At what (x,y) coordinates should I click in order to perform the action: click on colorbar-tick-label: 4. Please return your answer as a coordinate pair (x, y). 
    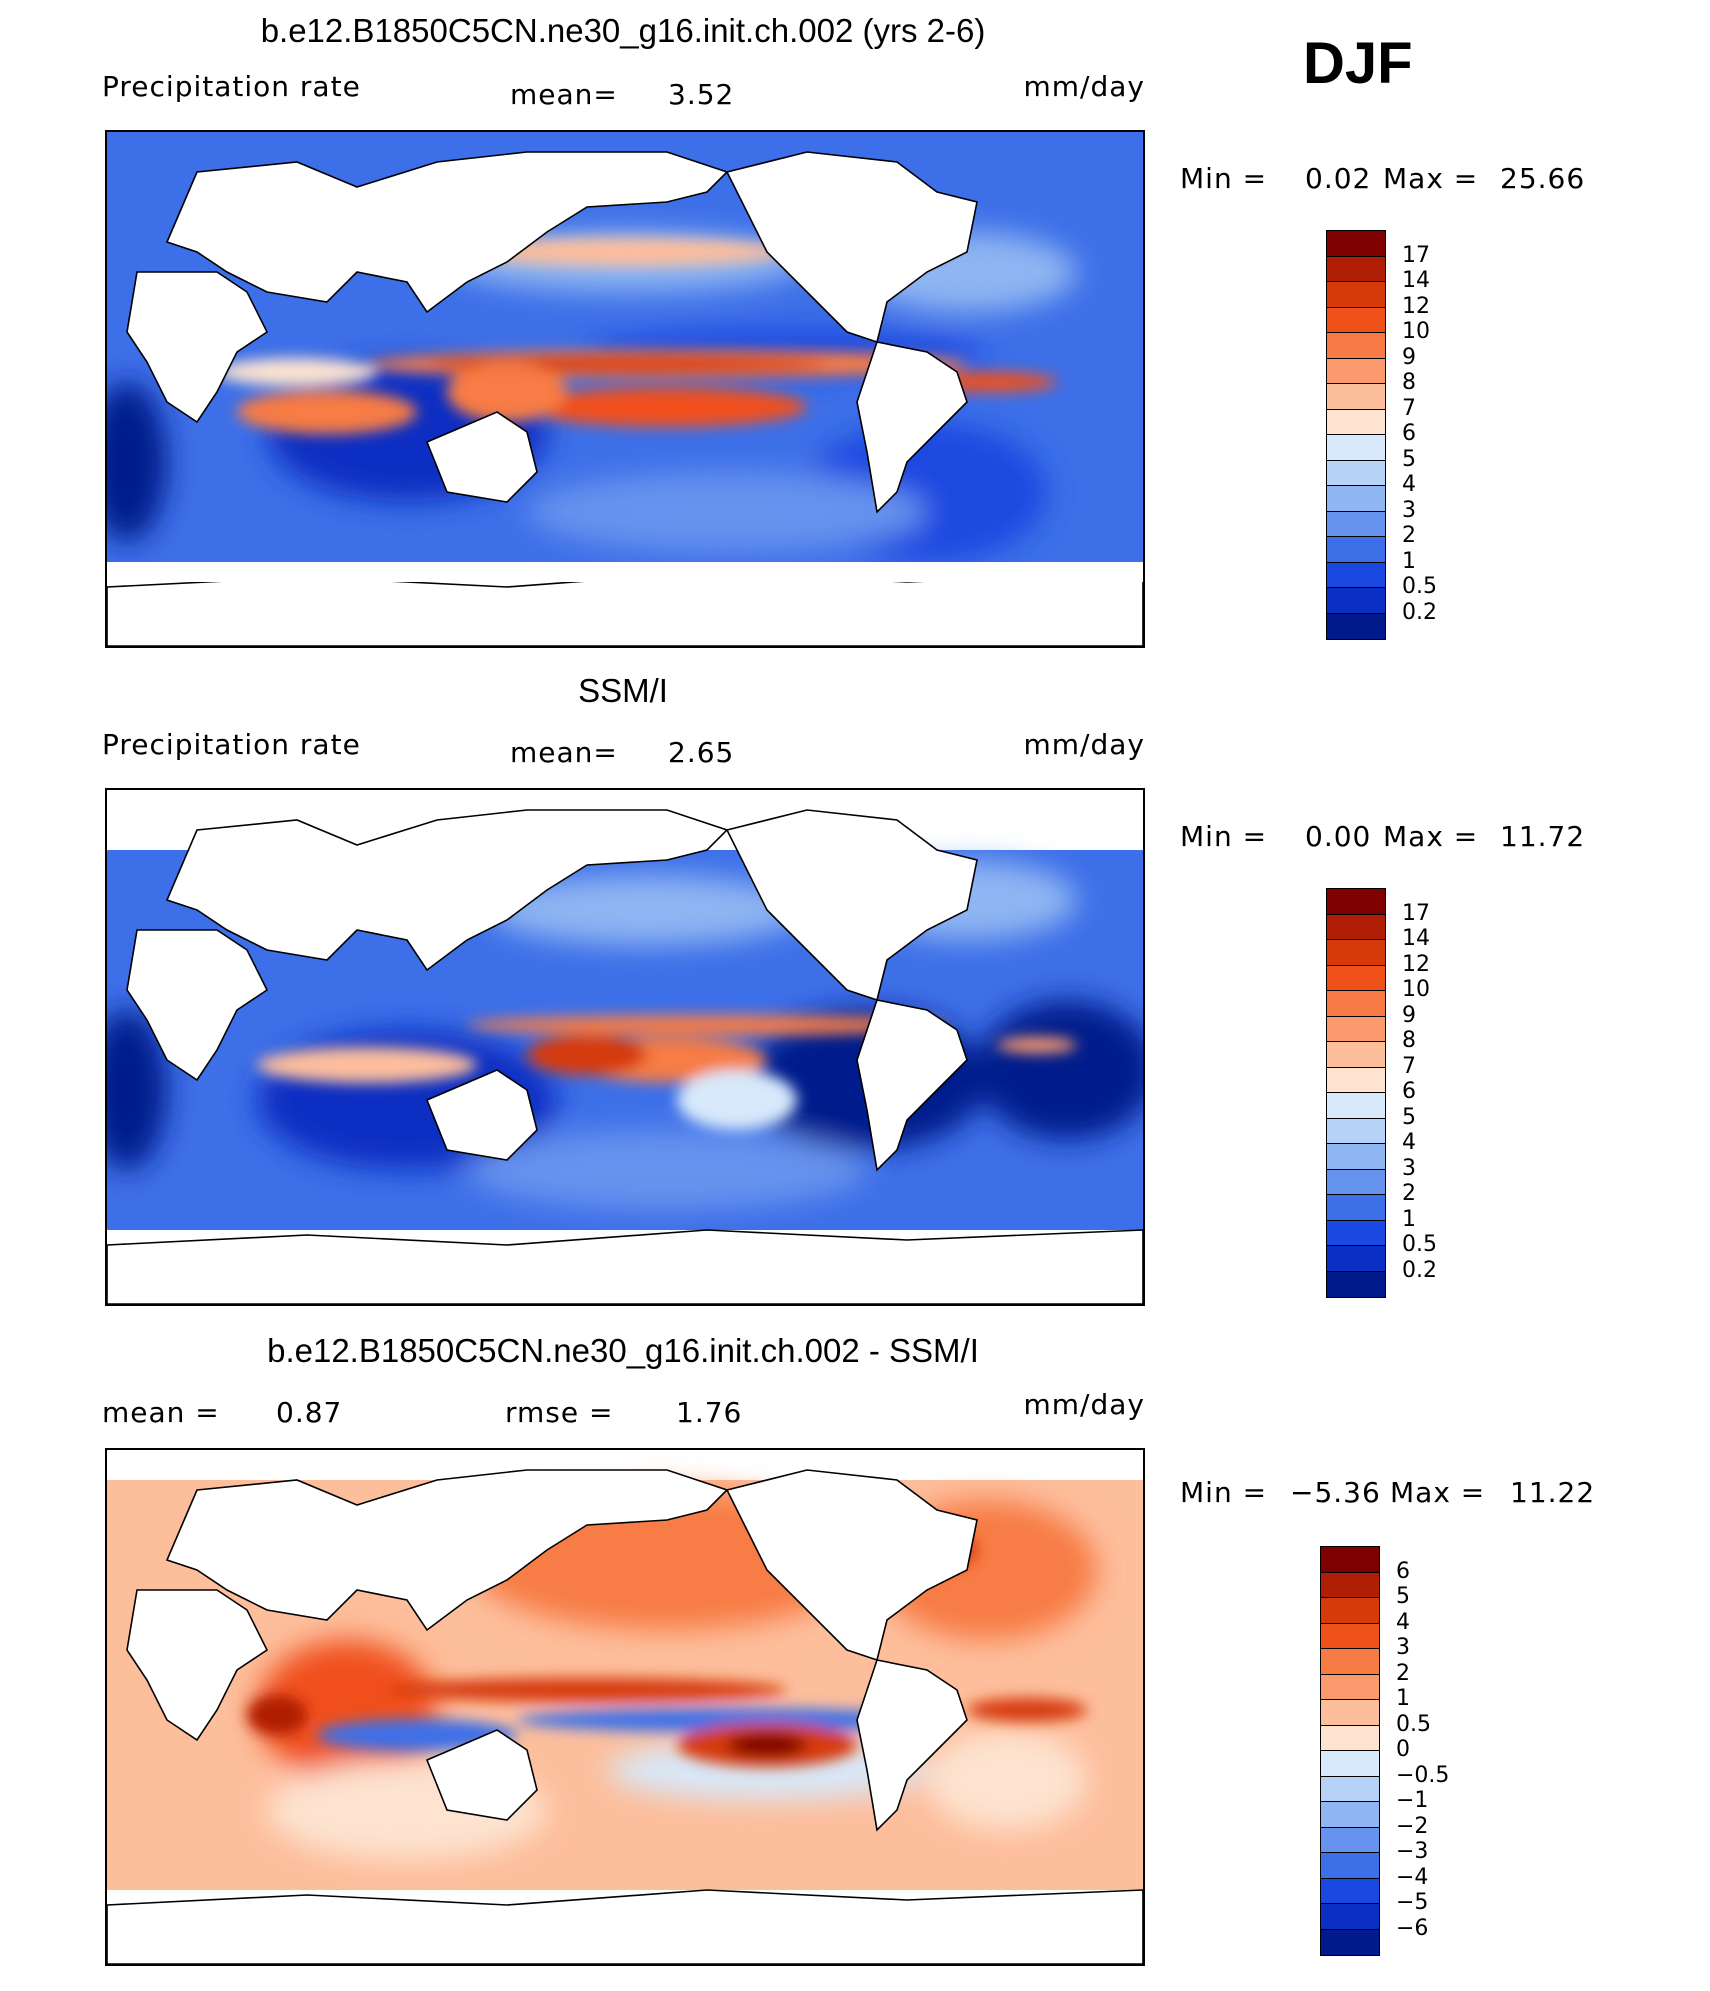
    Looking at the image, I should click on (1409, 484).